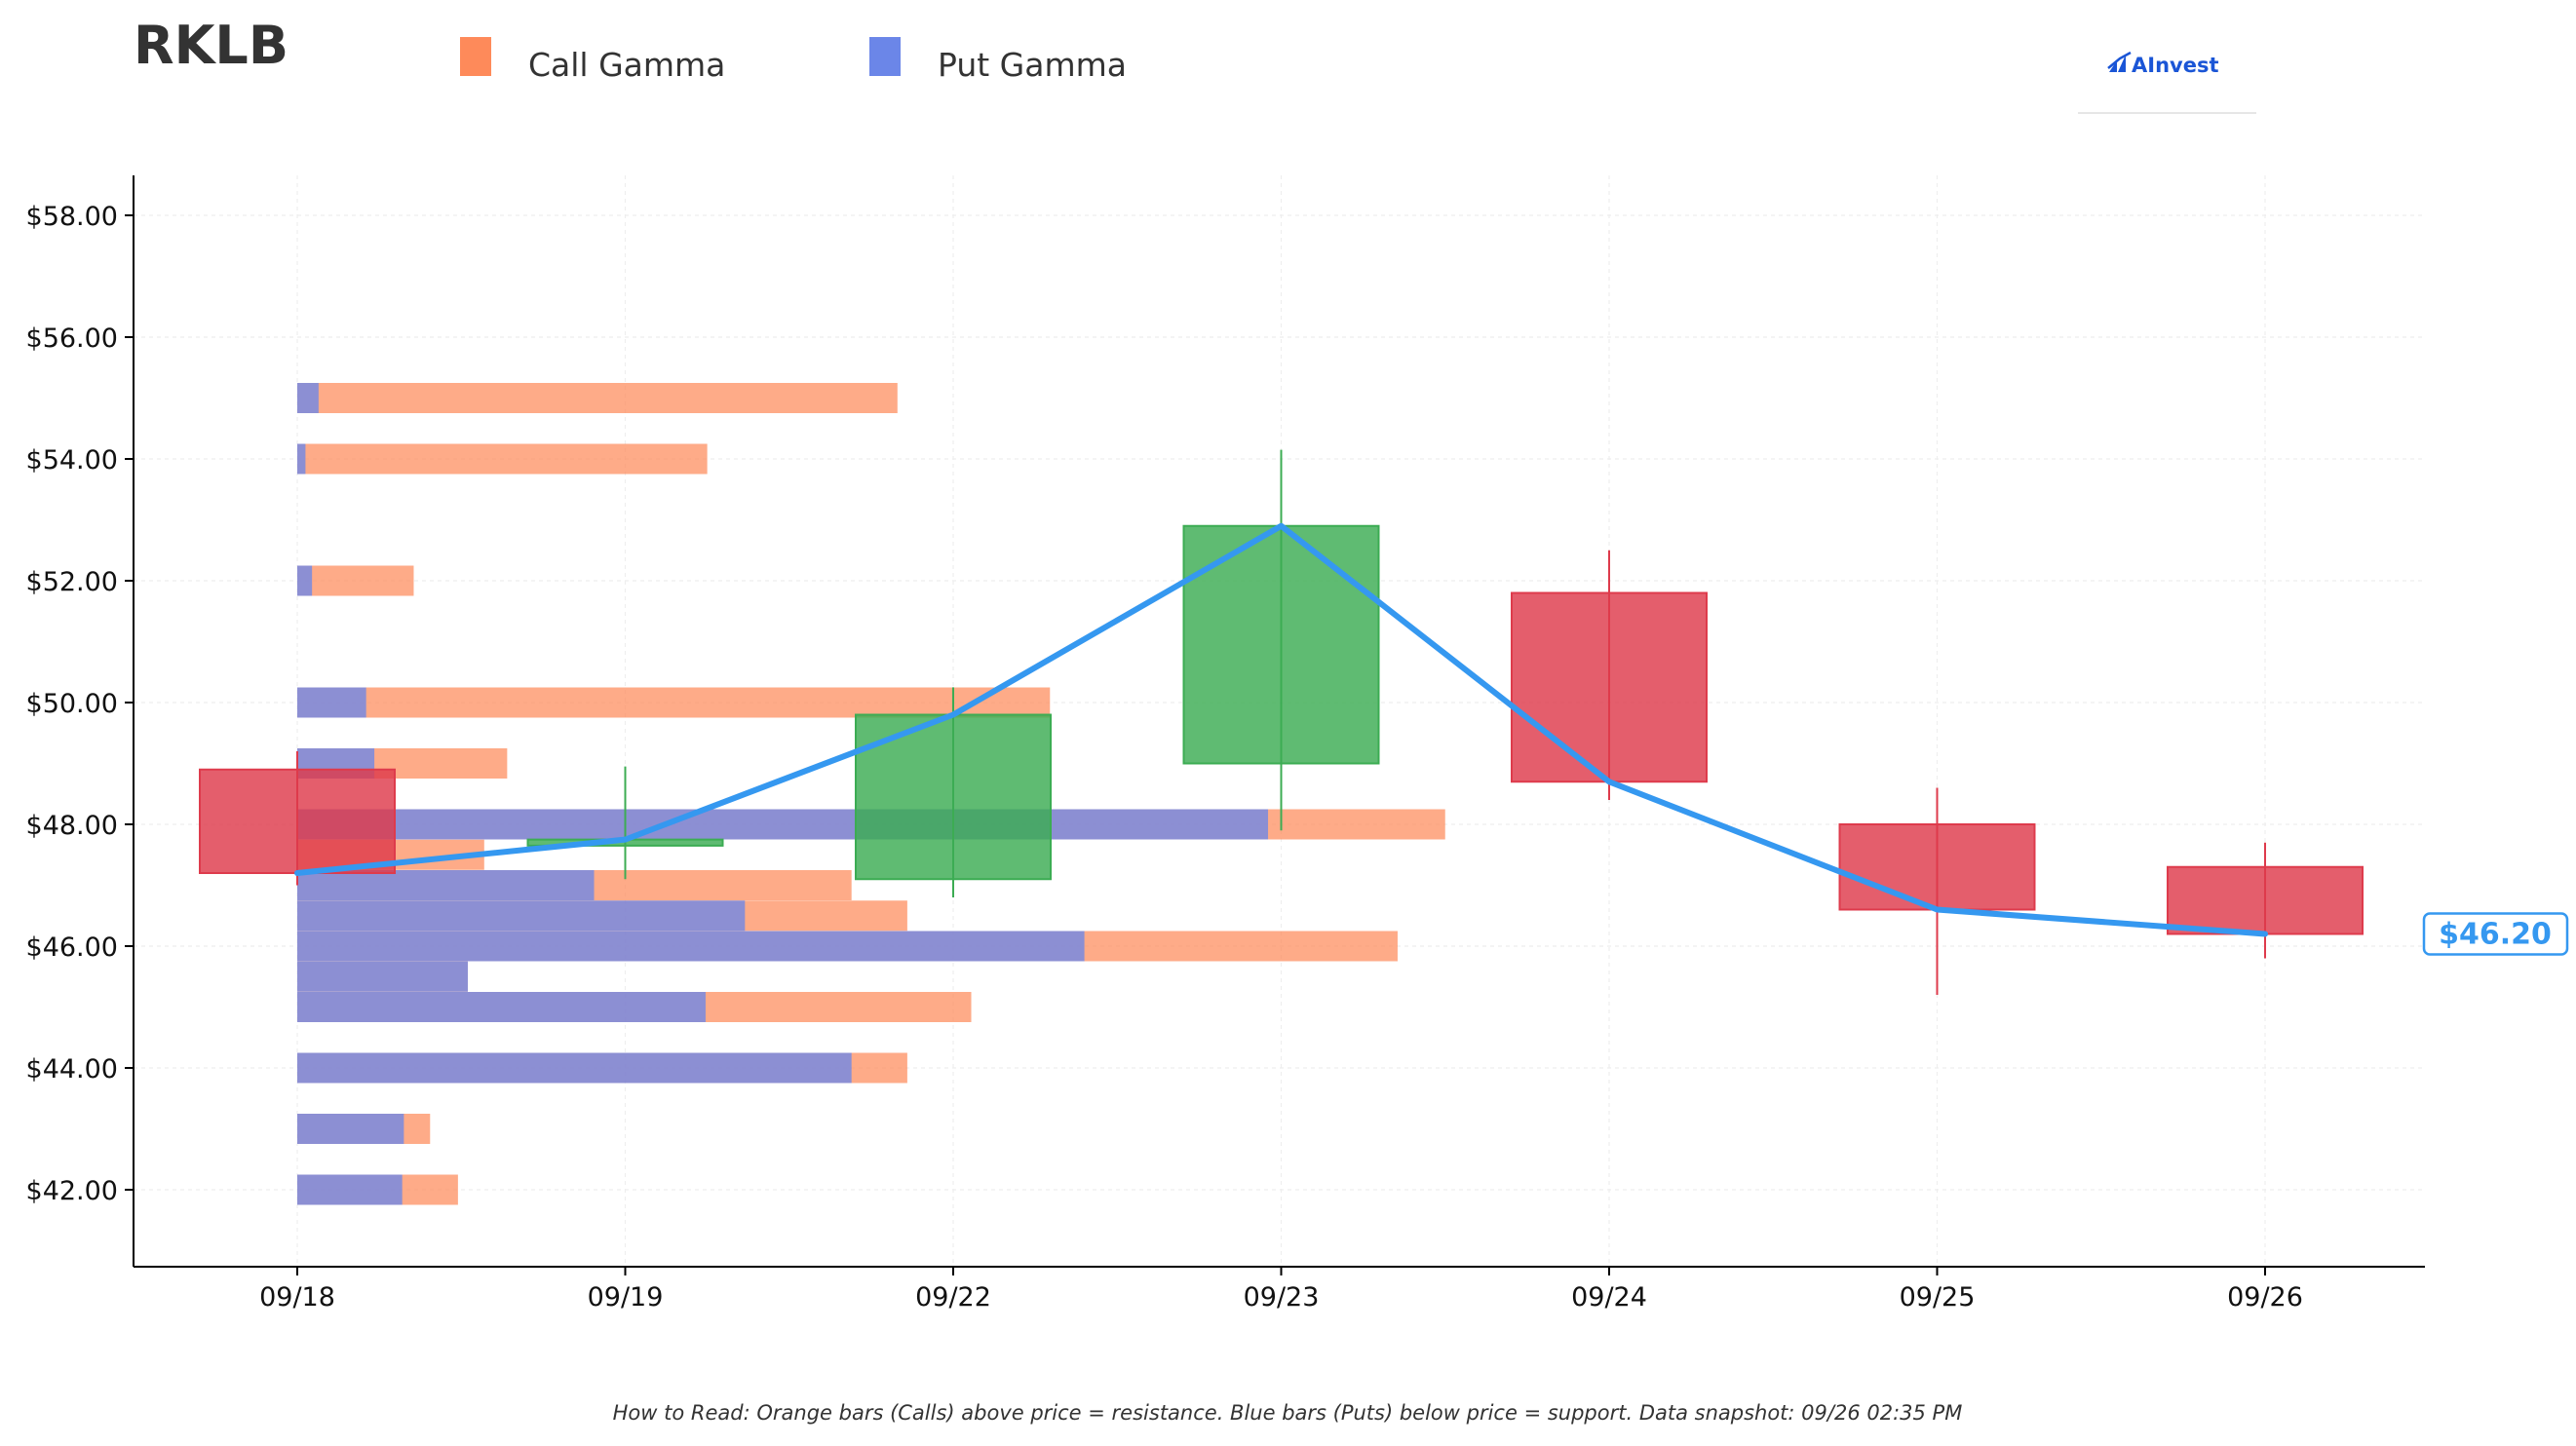  Describe the element at coordinates (626, 1297) in the screenshot. I see `x-tick-label: 09/19` at that location.